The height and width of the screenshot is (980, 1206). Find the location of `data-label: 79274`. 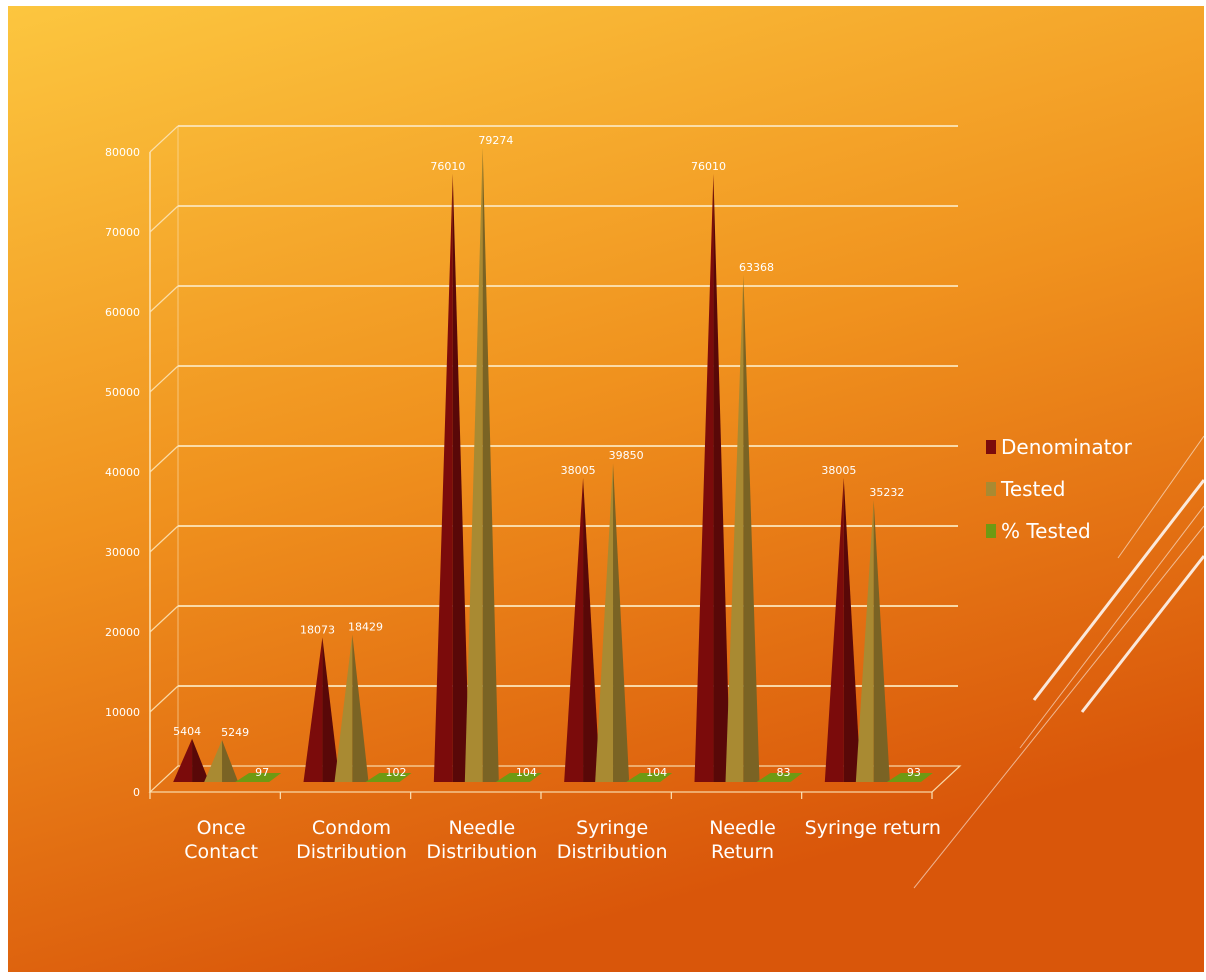

data-label: 79274 is located at coordinates (495, 140).